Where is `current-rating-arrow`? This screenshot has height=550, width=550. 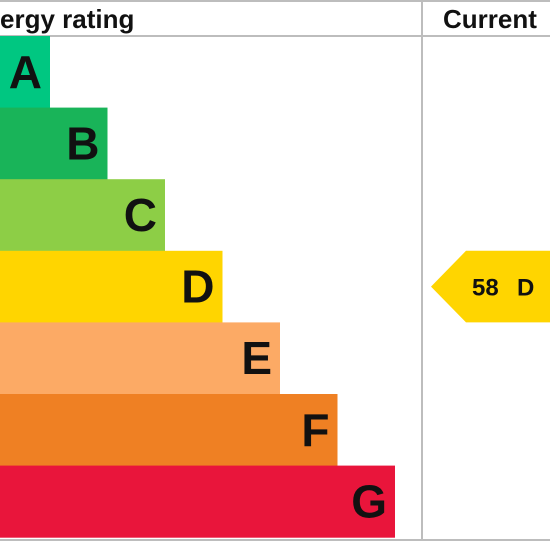
current-rating-arrow is located at coordinates (490, 286).